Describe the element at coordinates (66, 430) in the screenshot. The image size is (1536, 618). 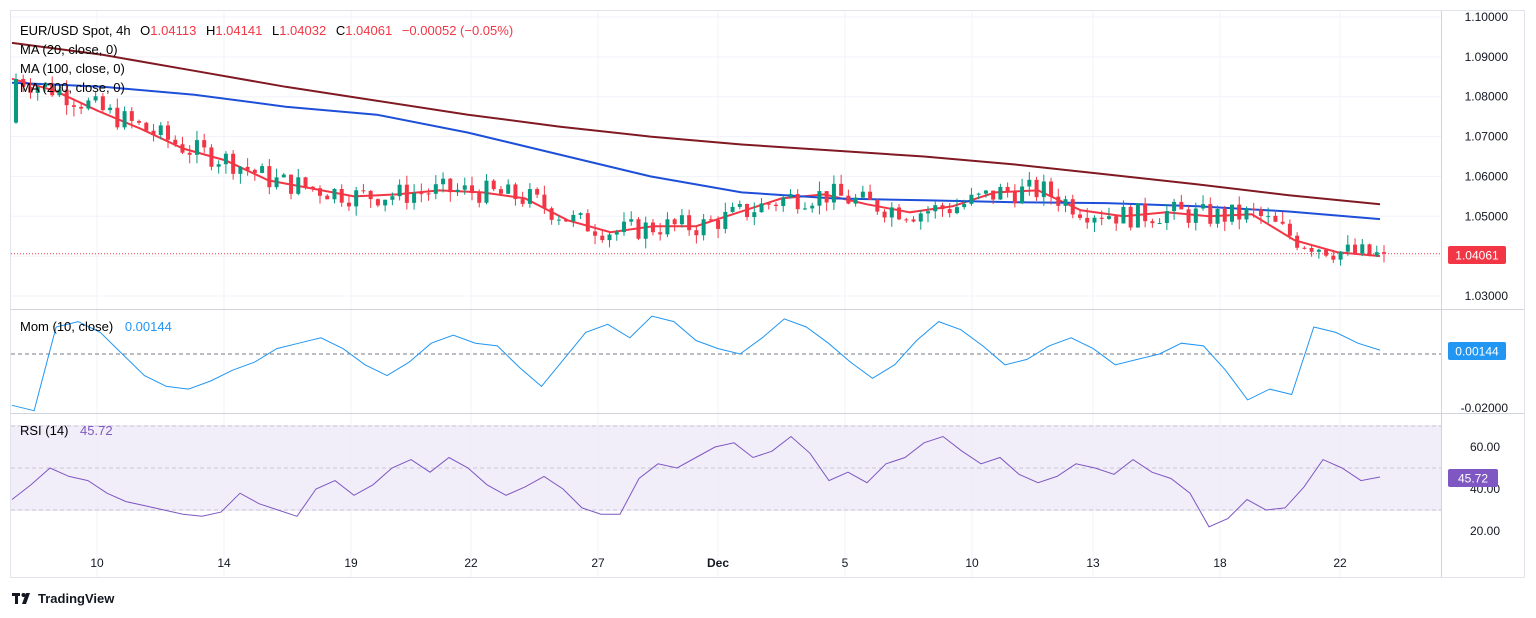
I see `legend-rsi: RSI (14) 45.72` at that location.